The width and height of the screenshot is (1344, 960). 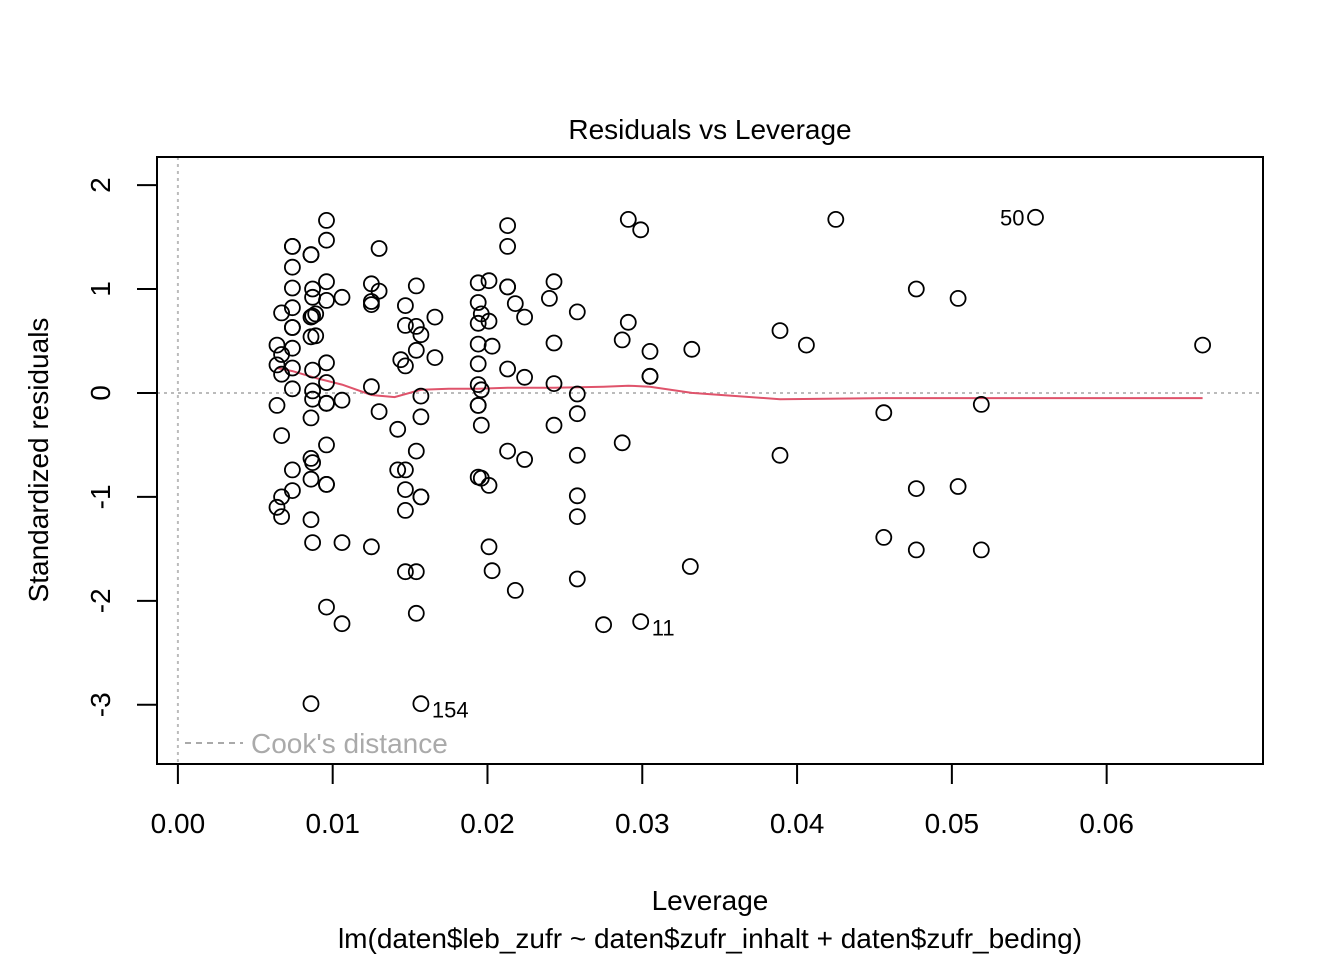 What do you see at coordinates (450, 710) in the screenshot?
I see `point-label: 154` at bounding box center [450, 710].